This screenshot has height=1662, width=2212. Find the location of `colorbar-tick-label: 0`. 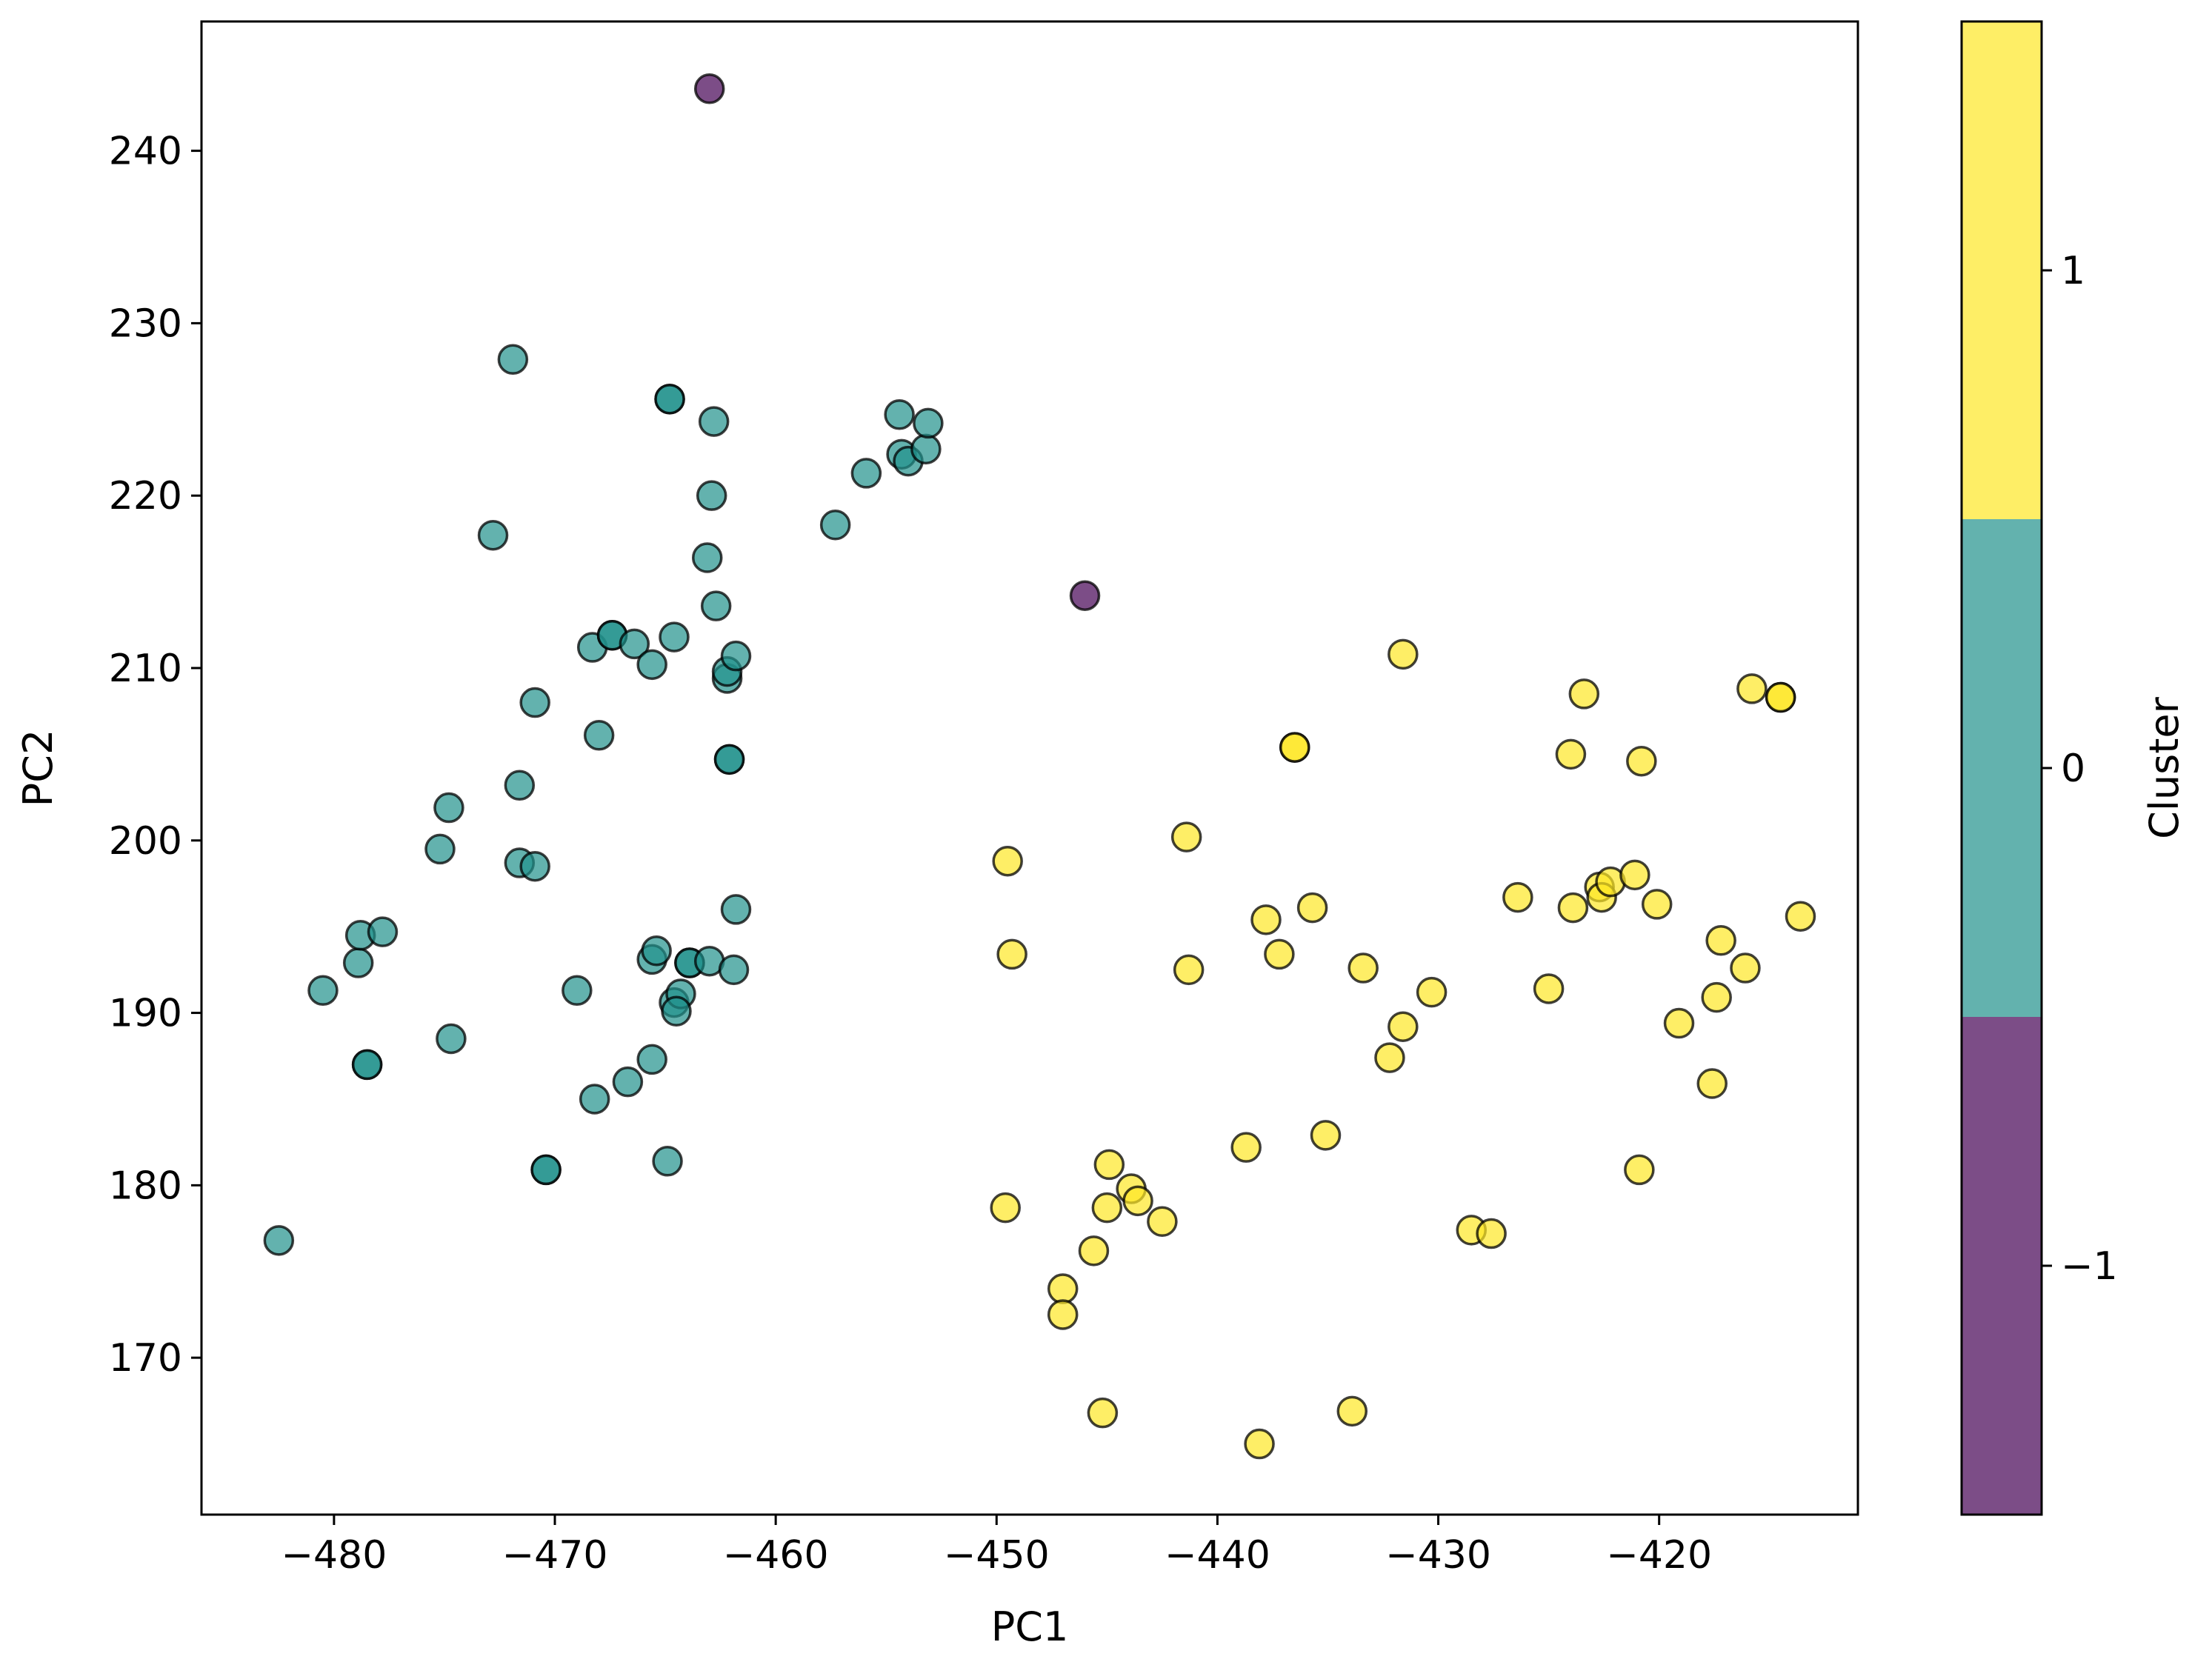

colorbar-tick-label: 0 is located at coordinates (2073, 769).